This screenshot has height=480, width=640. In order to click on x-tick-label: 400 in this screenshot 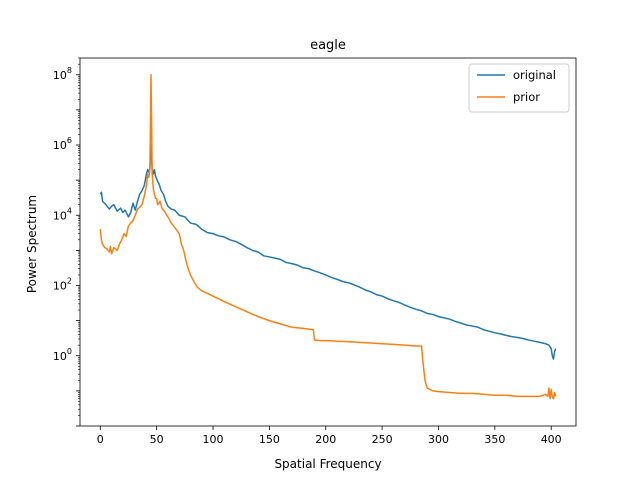, I will do `click(551, 439)`.